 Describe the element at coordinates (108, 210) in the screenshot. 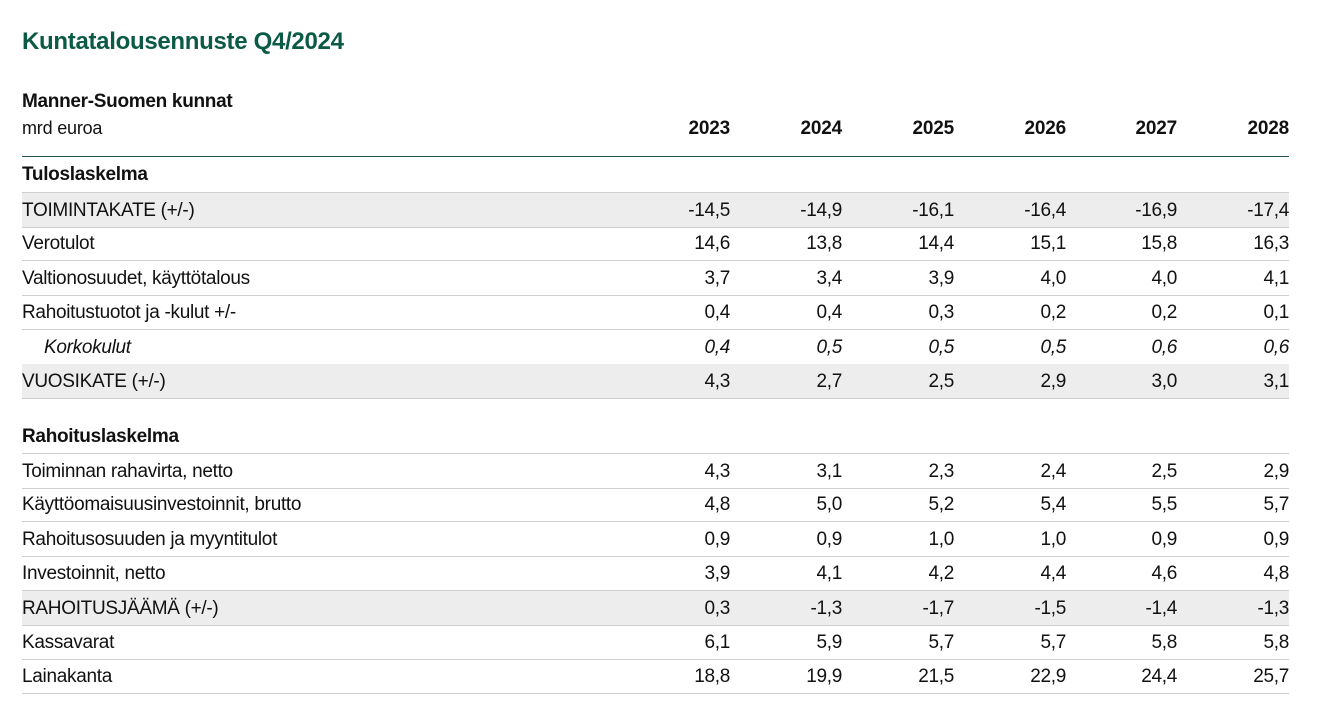

I see `row-label: TOIMINTAKATE (+/-)` at that location.